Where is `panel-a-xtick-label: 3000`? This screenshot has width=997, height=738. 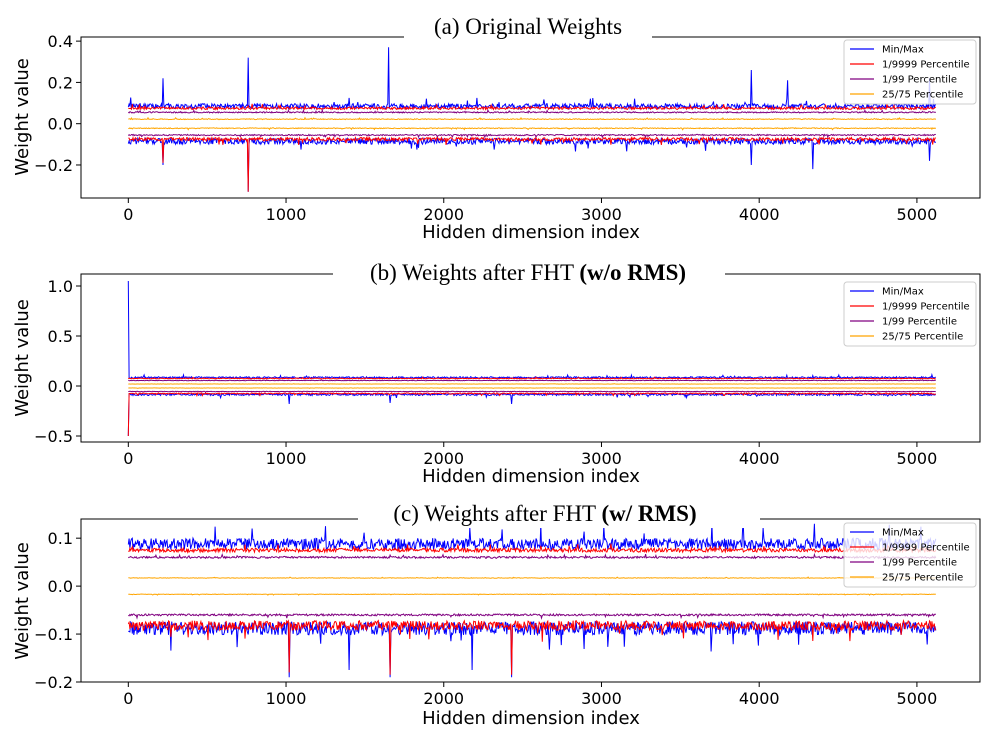 panel-a-xtick-label: 3000 is located at coordinates (601, 214).